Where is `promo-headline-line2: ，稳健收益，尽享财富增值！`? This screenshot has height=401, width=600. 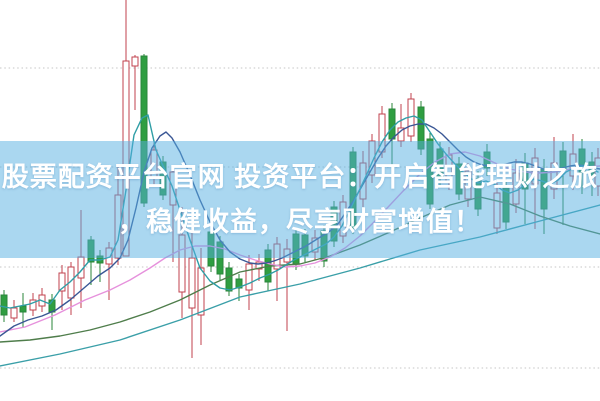
promo-headline-line2: ，稳健收益，尽享财富增值！ is located at coordinates (300, 221).